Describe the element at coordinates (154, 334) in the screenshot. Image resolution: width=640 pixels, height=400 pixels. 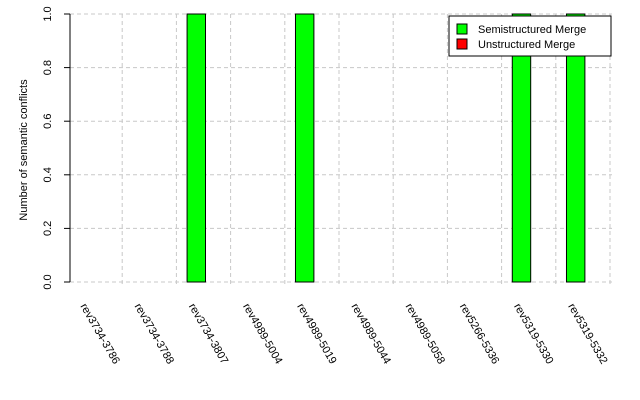
I see `x-tick-label: rev3734-3788` at that location.